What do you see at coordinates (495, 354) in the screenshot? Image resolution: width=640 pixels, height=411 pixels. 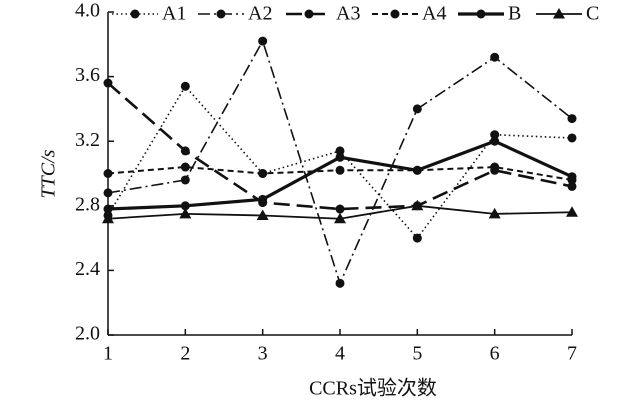 I see `x-tick-label: 6` at bounding box center [495, 354].